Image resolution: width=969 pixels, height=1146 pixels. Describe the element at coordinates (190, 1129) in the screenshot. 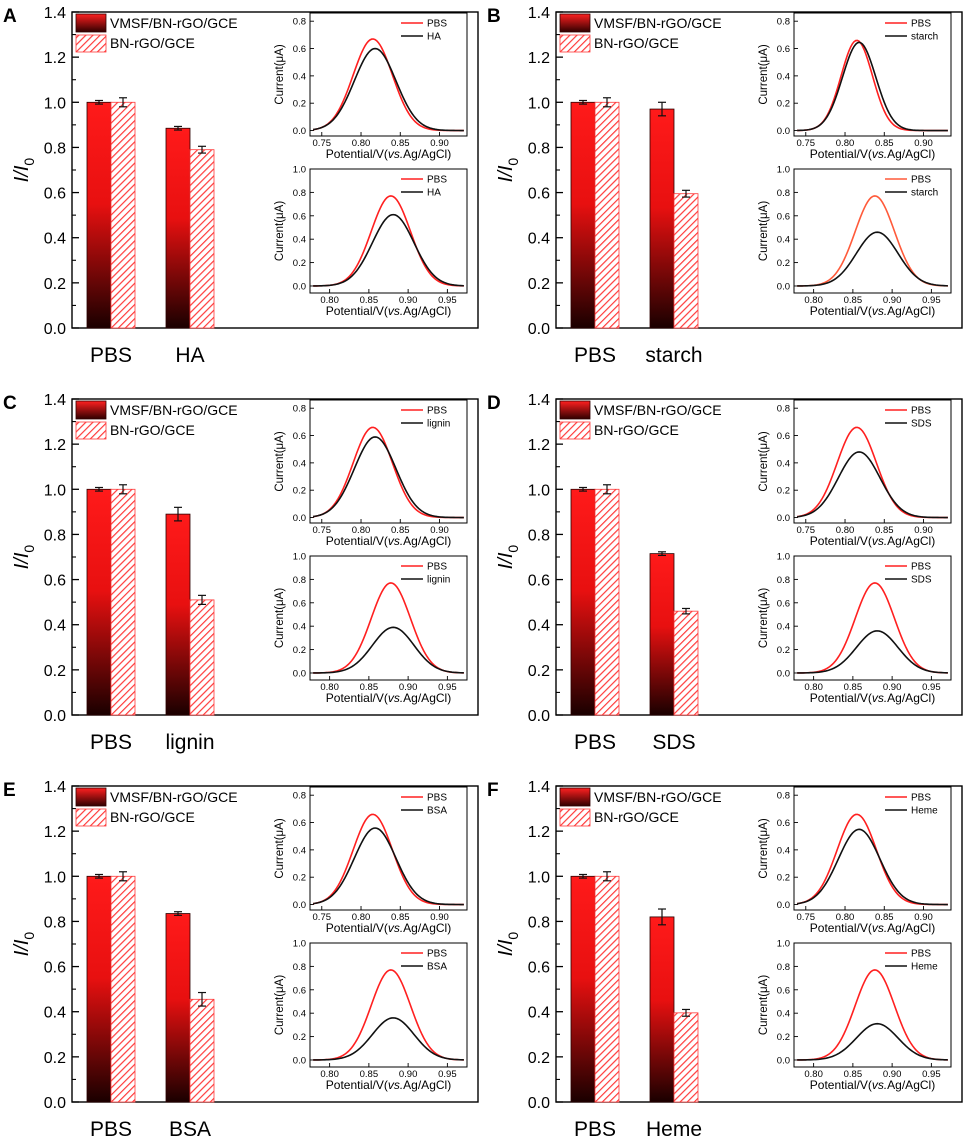

I see `x-category-label: BSA` at that location.